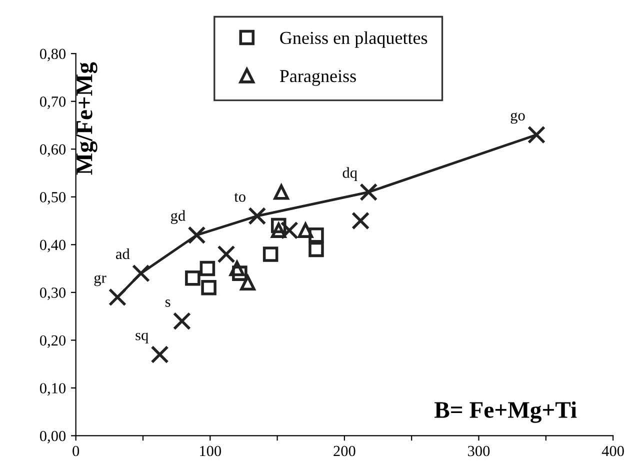  I want to click on annotation: gr, so click(100, 280).